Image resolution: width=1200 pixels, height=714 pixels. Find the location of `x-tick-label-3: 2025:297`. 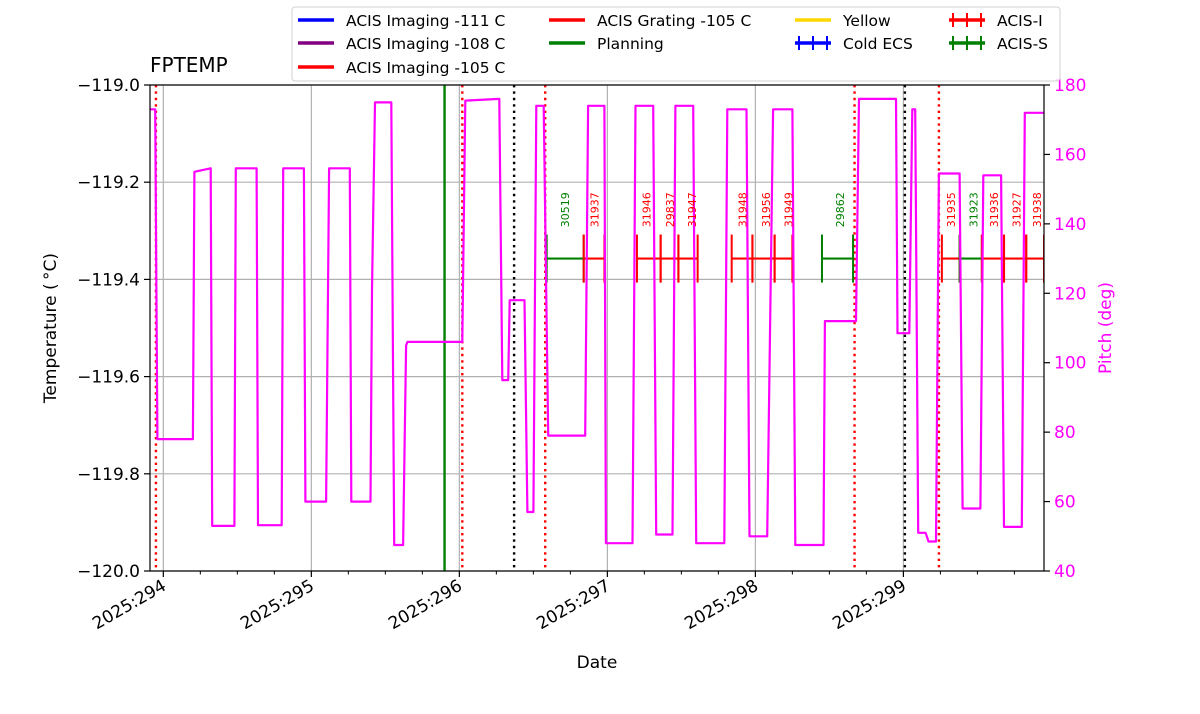

x-tick-label-3: 2025:297 is located at coordinates (573, 605).